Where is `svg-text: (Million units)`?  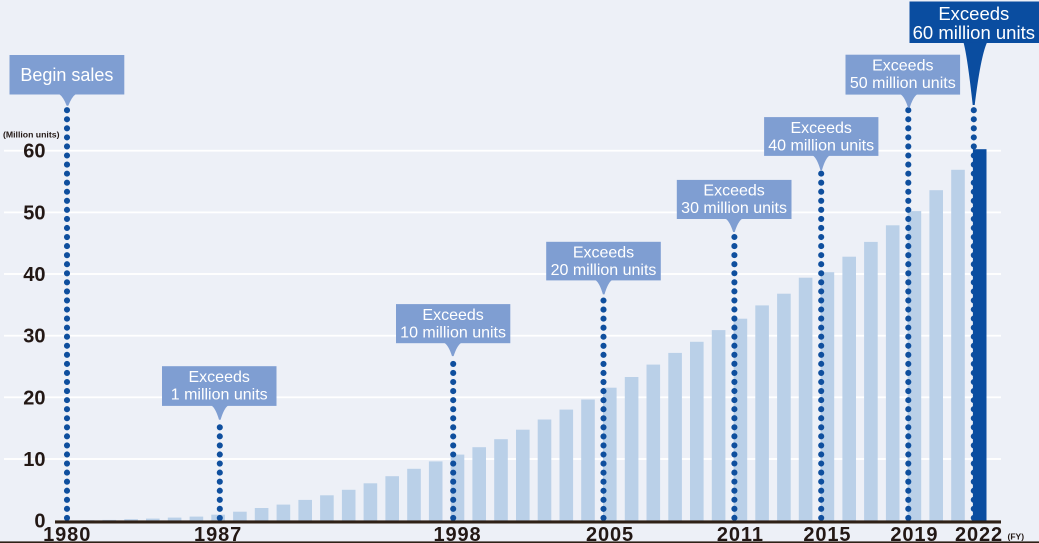
svg-text: (Million units) is located at coordinates (31, 135).